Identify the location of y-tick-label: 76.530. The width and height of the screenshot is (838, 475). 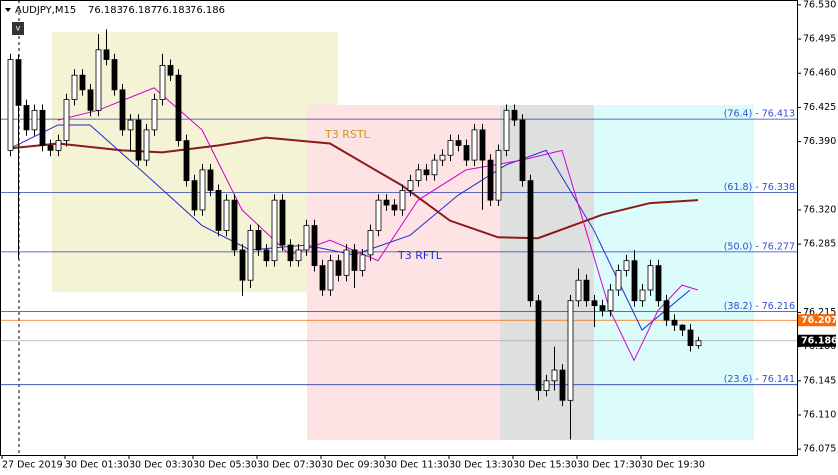
(819, 5).